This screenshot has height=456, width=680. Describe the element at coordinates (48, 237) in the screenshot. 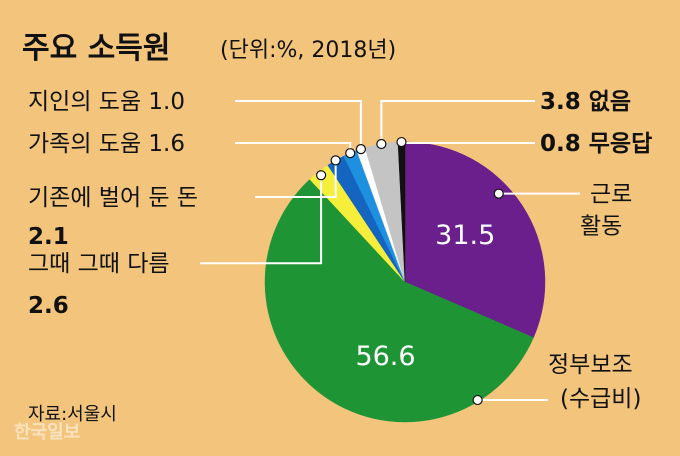

I see `slice-label: 2.1` at that location.